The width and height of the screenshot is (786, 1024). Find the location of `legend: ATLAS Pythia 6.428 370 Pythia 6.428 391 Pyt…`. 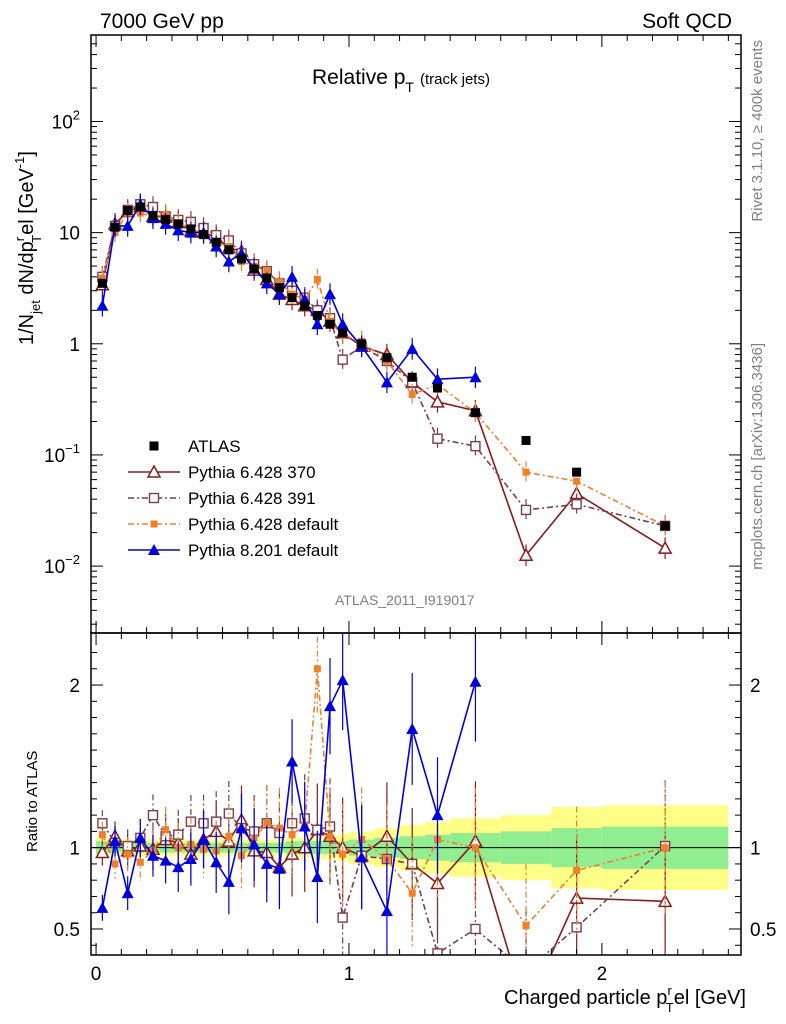

legend: ATLAS Pythia 6.428 370 Pythia 6.428 391 Pyt… is located at coordinates (233, 498).